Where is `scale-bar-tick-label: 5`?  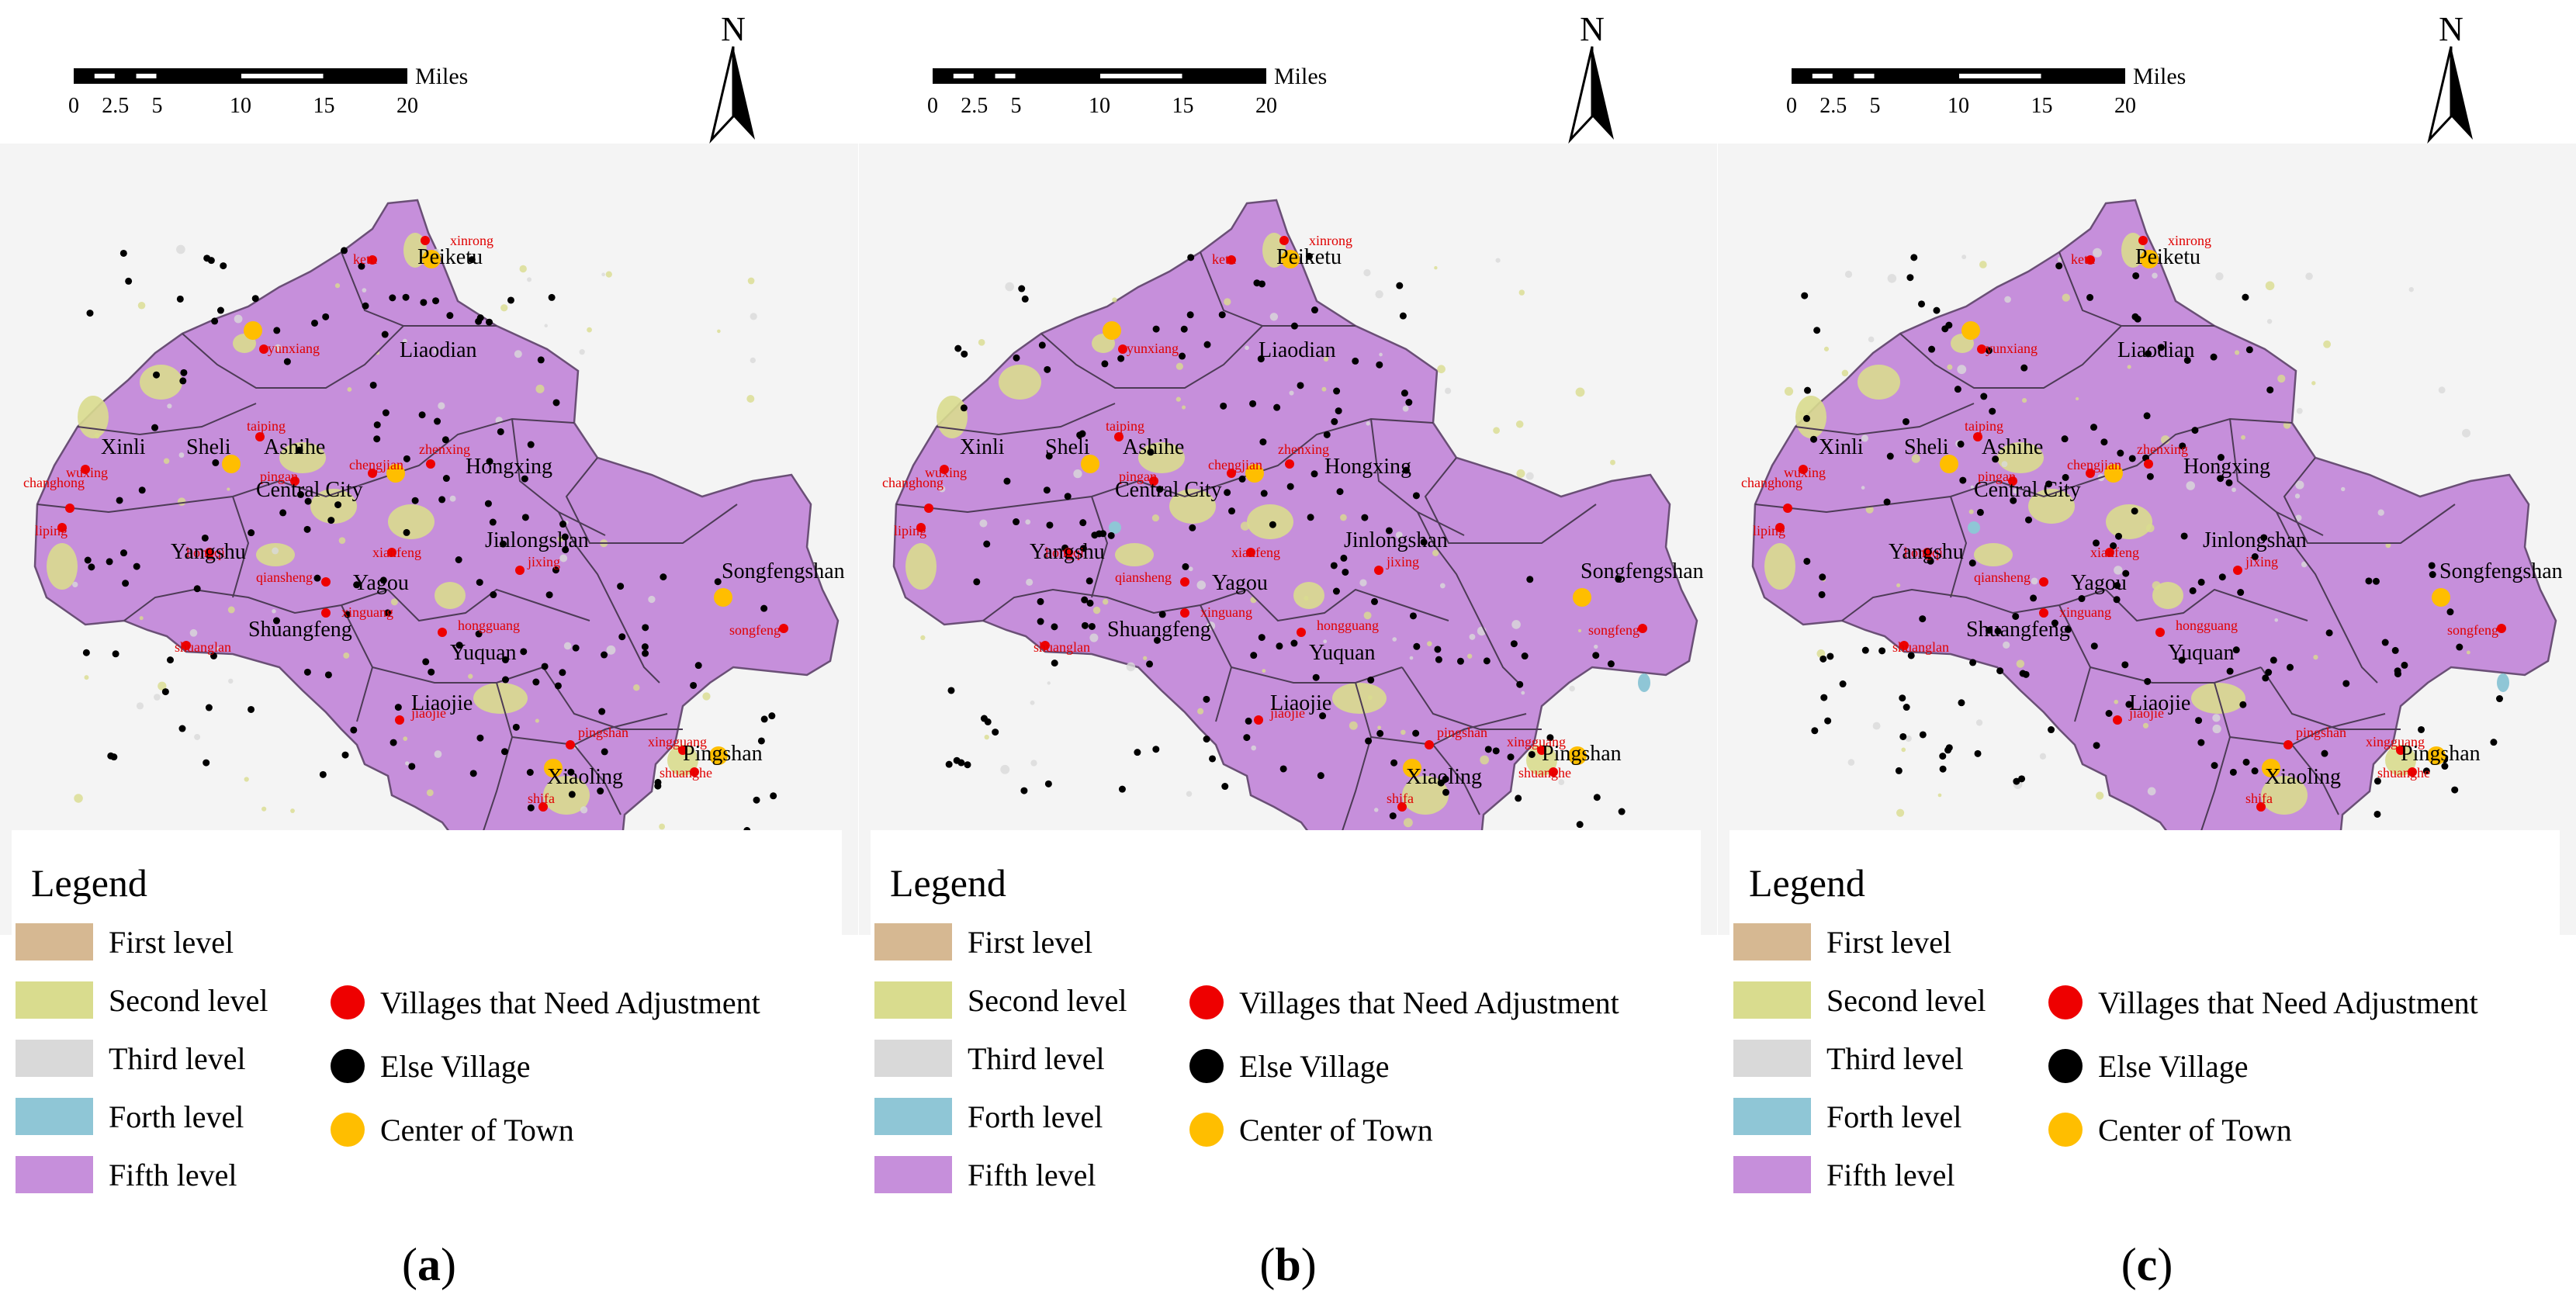 scale-bar-tick-label: 5 is located at coordinates (1016, 106).